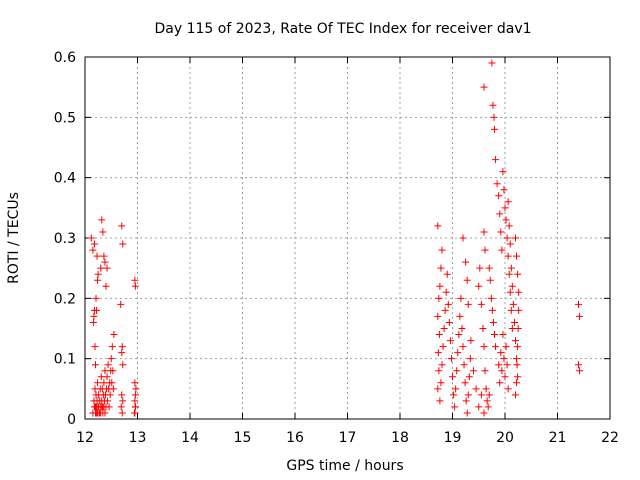 This screenshot has width=640, height=480. What do you see at coordinates (243, 438) in the screenshot?
I see `x-tick-label: 15` at bounding box center [243, 438].